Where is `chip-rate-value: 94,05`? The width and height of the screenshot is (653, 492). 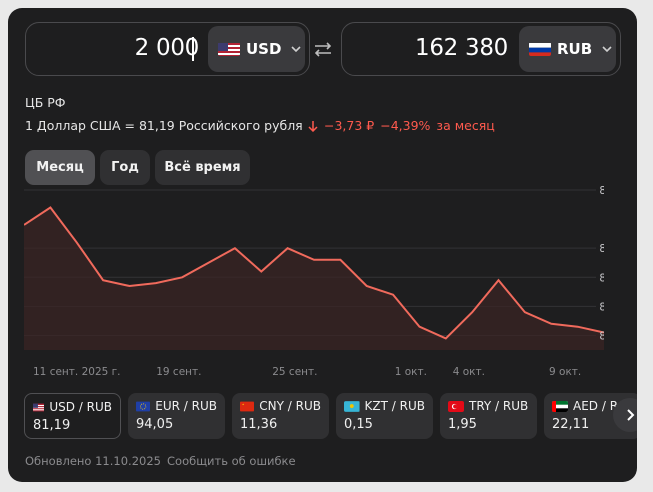
chip-rate-value: 94,05 is located at coordinates (155, 424).